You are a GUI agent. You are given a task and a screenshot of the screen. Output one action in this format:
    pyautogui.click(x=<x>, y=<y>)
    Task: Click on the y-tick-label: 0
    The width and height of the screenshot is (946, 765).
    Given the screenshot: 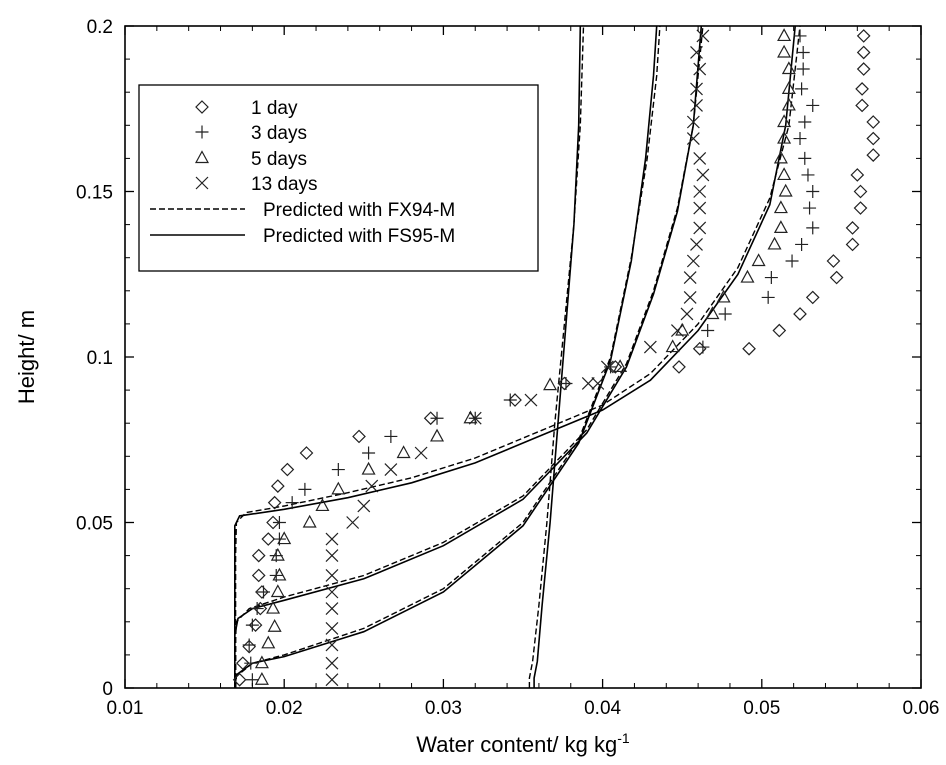 What is the action you would take?
    pyautogui.click(x=107, y=689)
    